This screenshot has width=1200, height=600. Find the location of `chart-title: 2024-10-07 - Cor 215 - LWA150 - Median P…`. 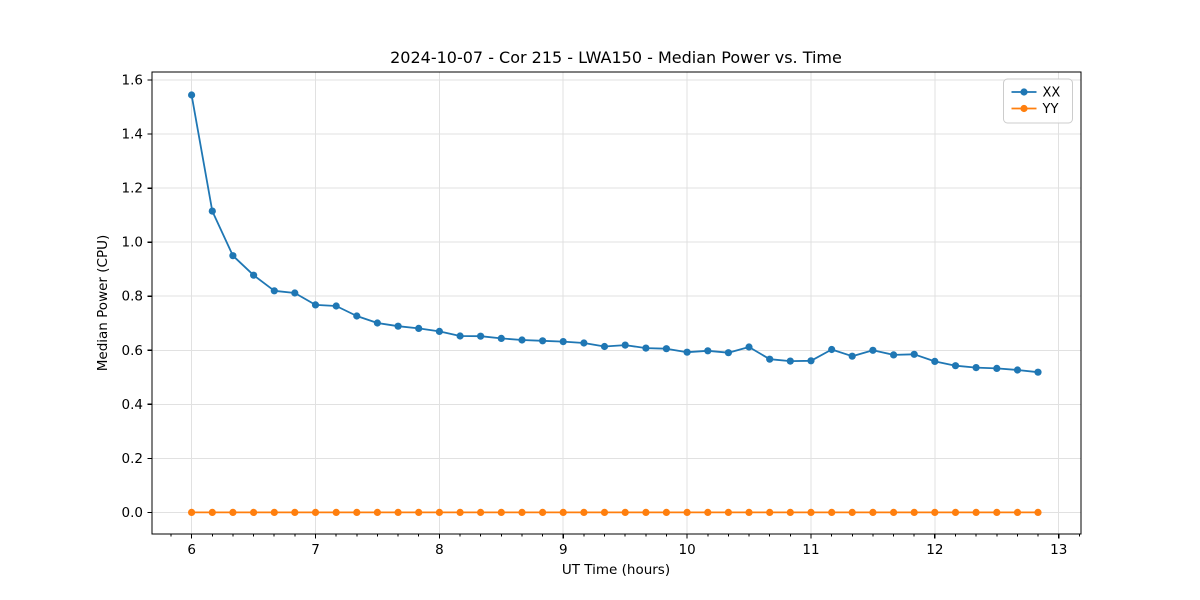

chart-title: 2024-10-07 - Cor 215 - LWA150 - Median P… is located at coordinates (616, 57).